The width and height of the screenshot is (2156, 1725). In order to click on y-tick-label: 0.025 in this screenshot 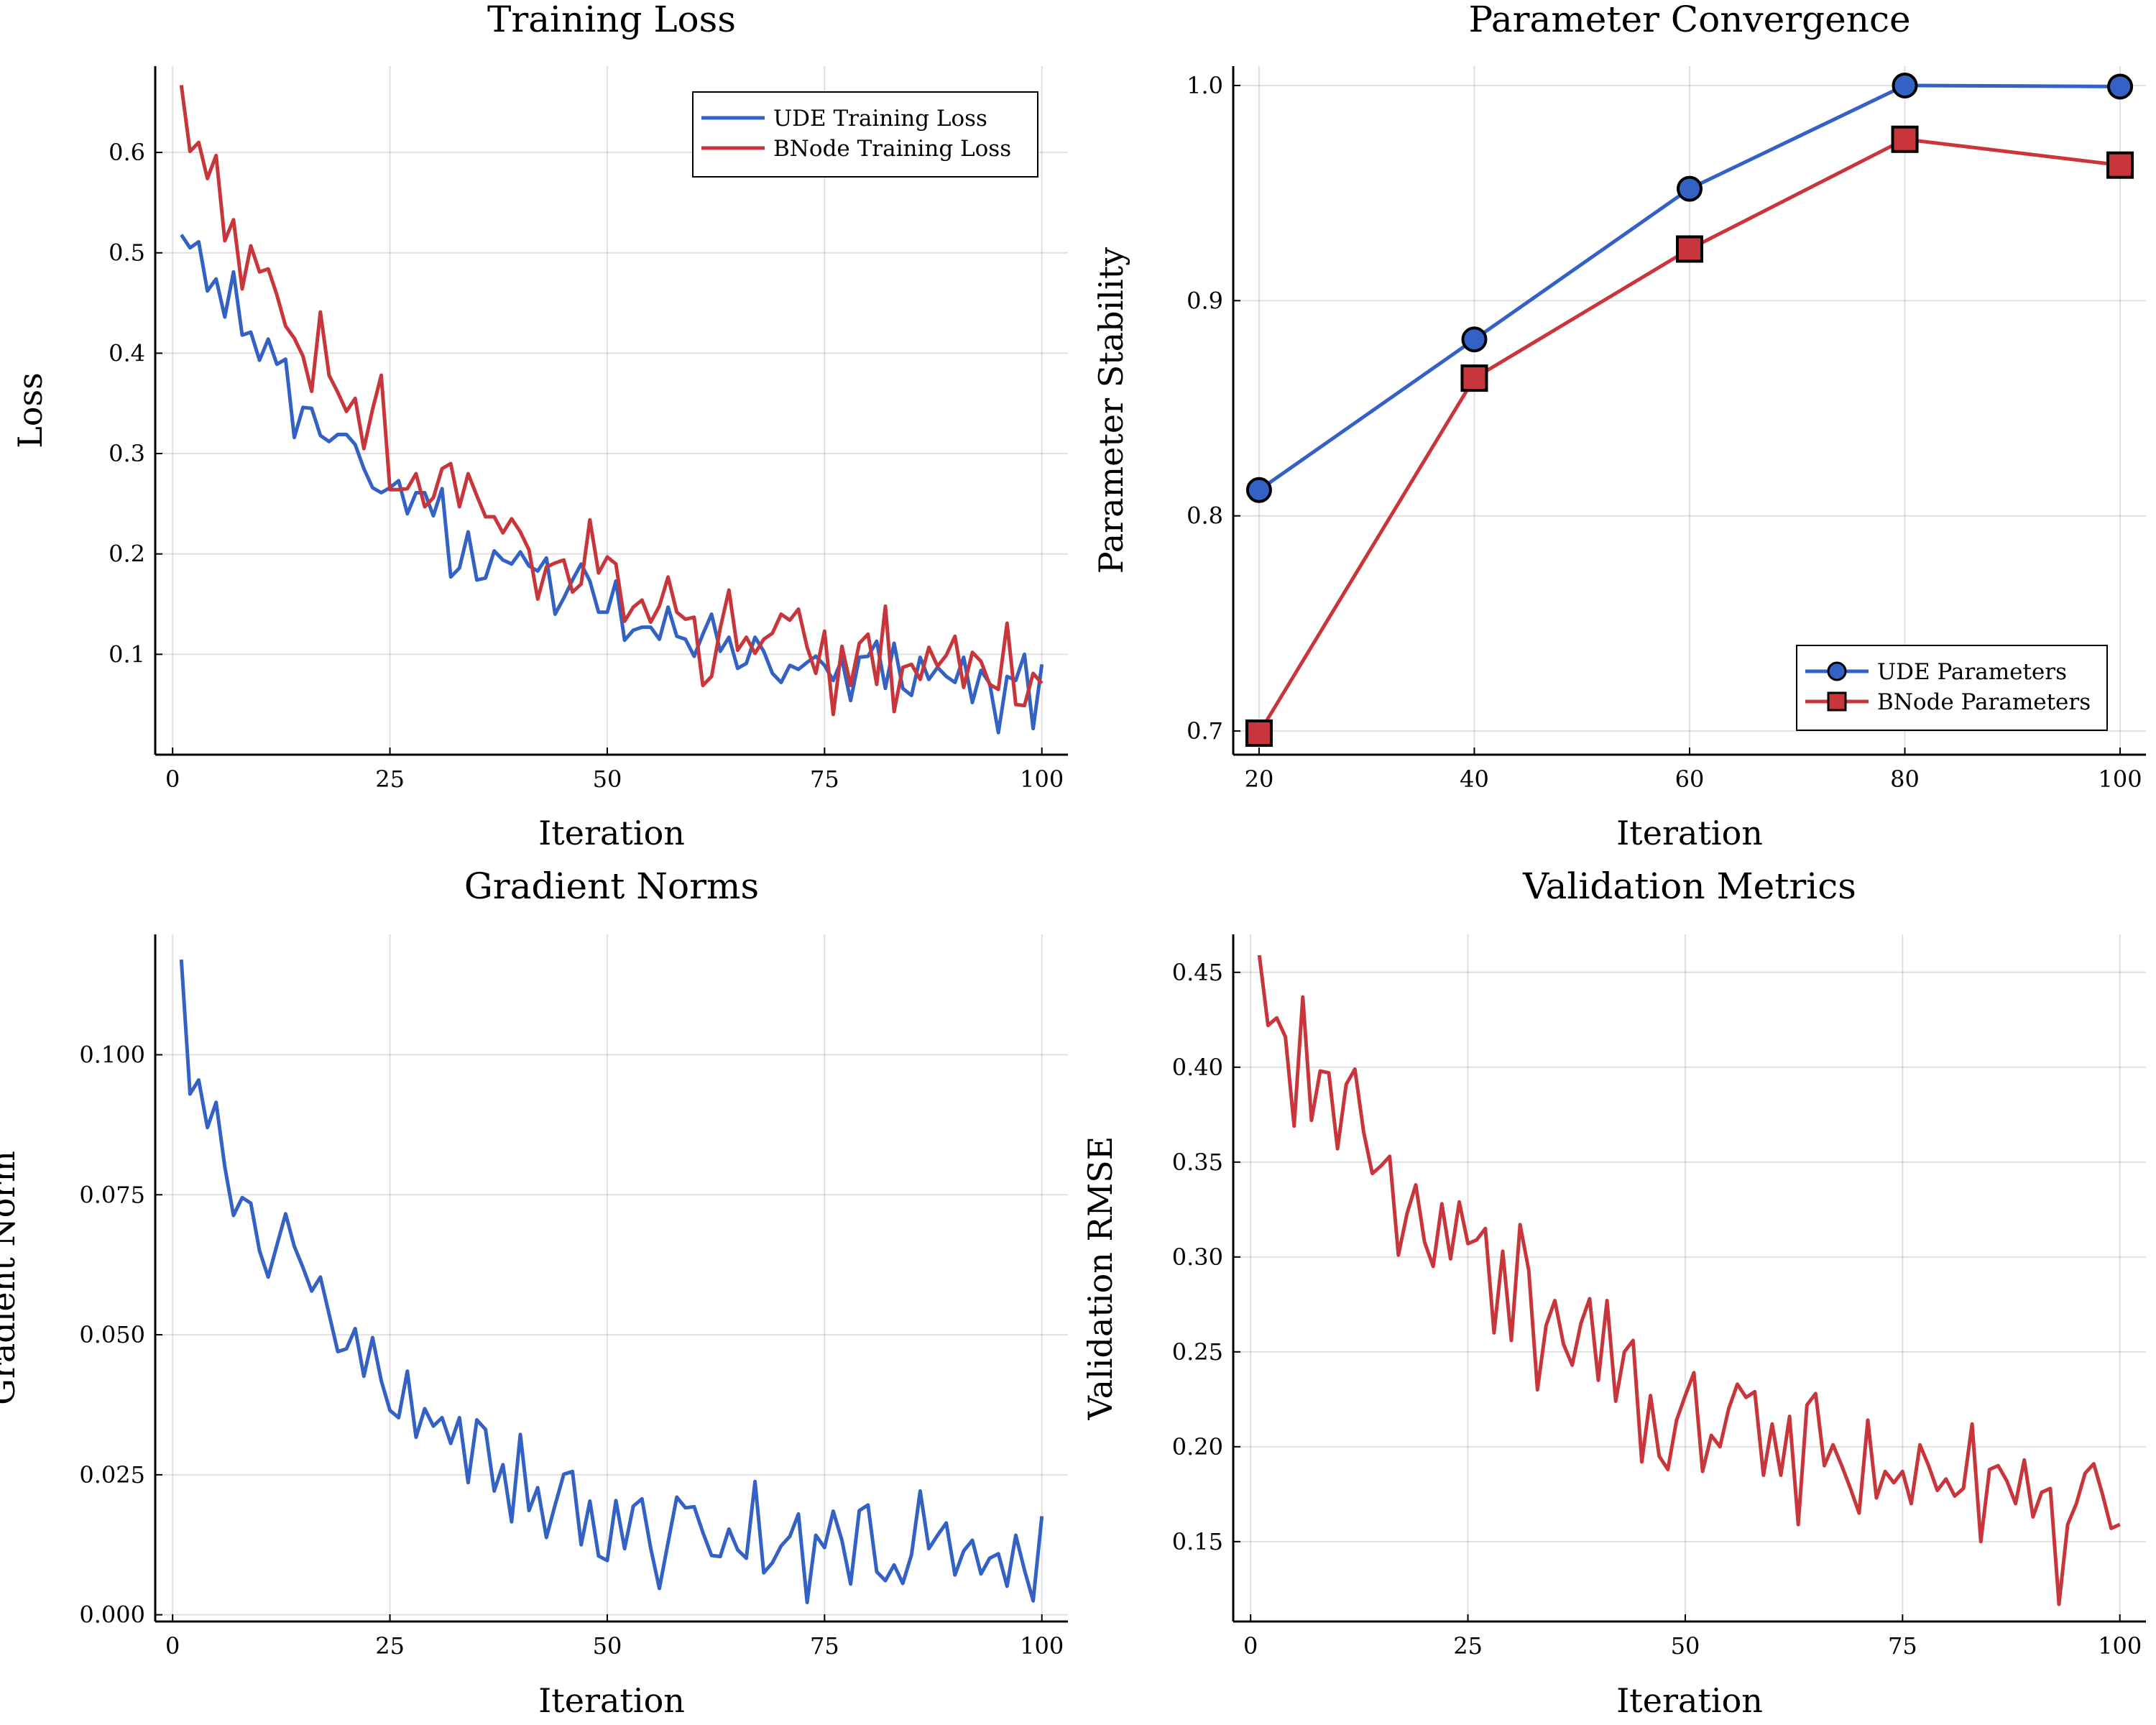, I will do `click(112, 1475)`.